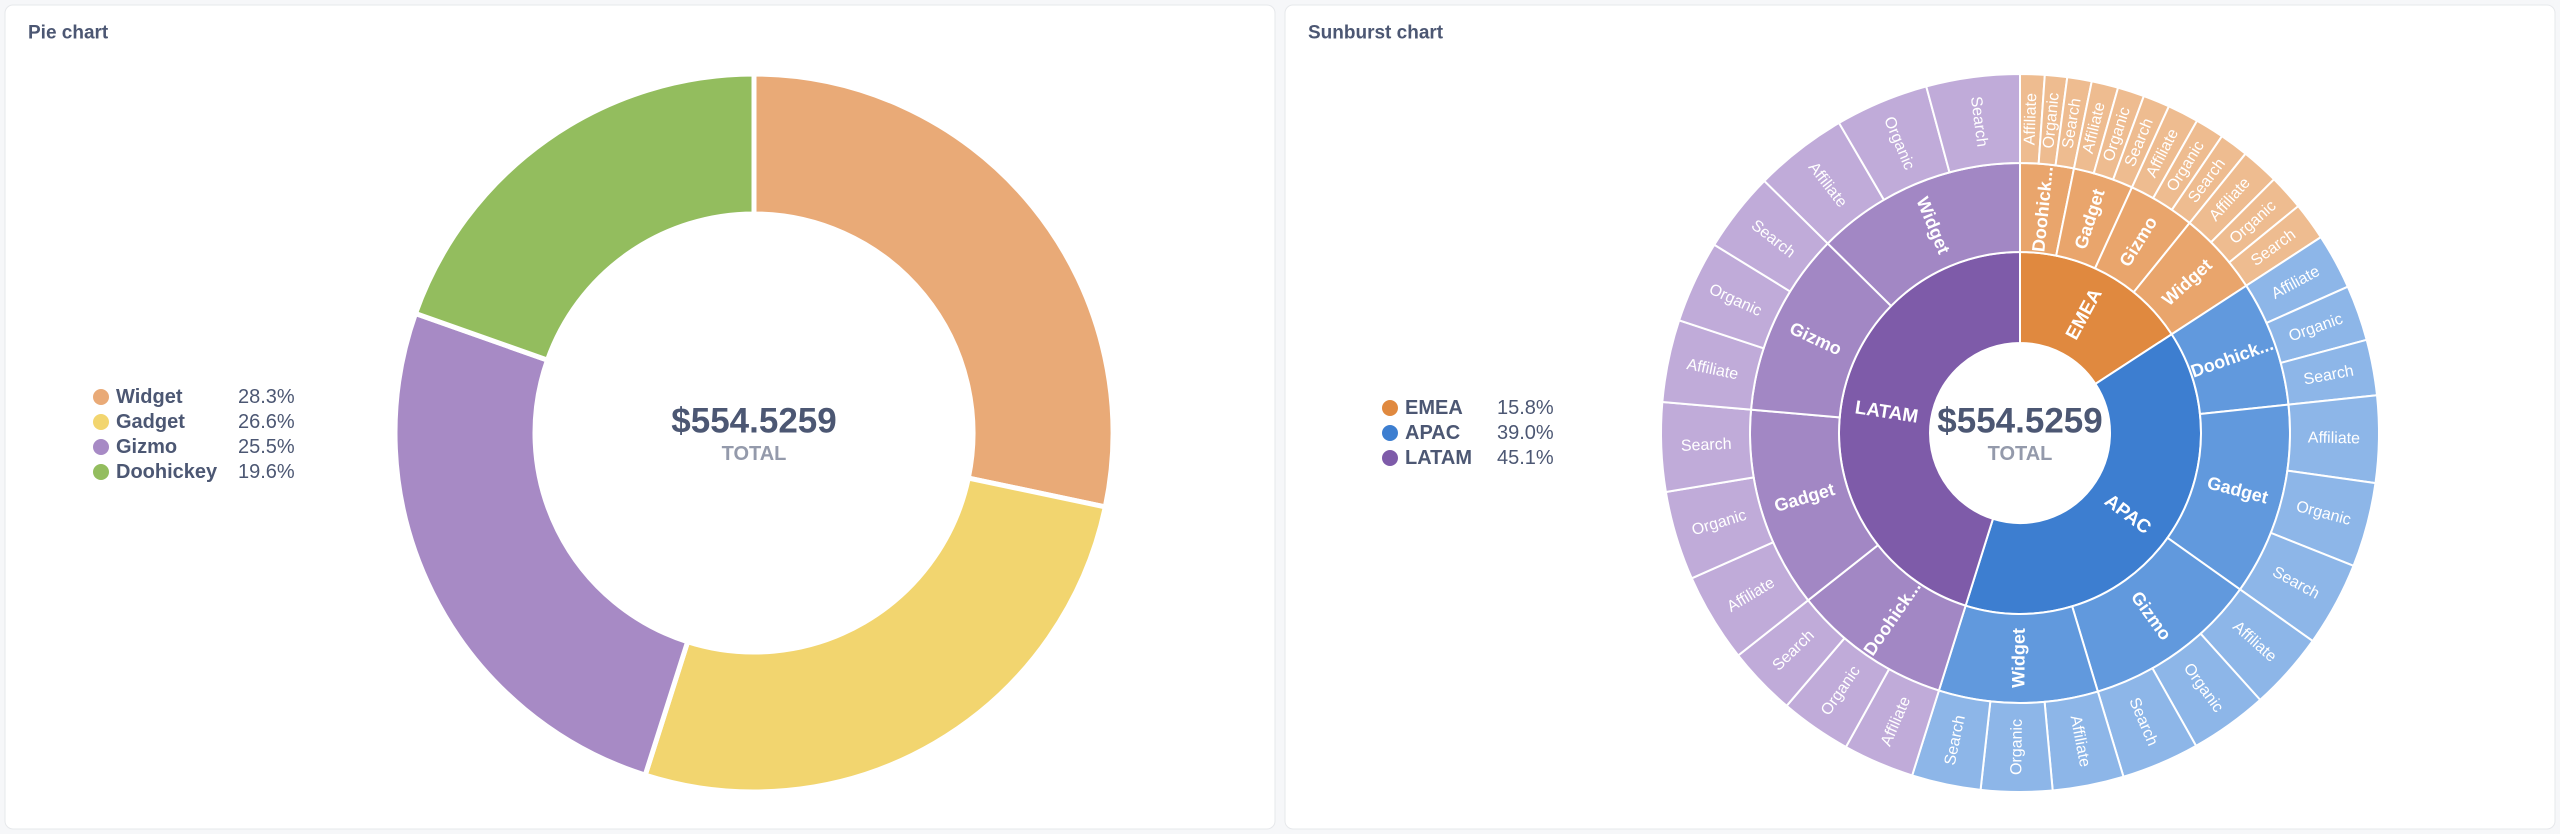  What do you see at coordinates (167, 472) in the screenshot?
I see `legend-label: Doohickey` at bounding box center [167, 472].